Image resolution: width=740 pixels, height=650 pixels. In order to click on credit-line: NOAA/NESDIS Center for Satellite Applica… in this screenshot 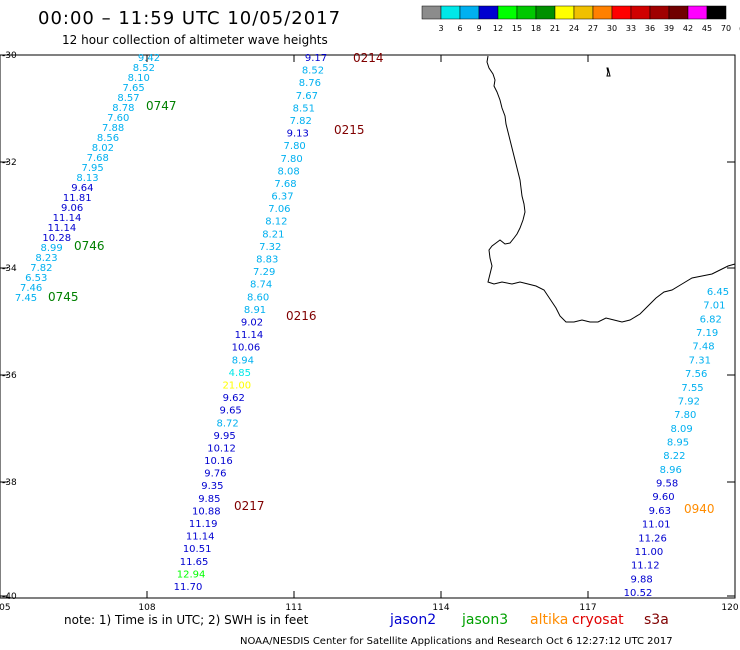, I will do `click(456, 641)`.